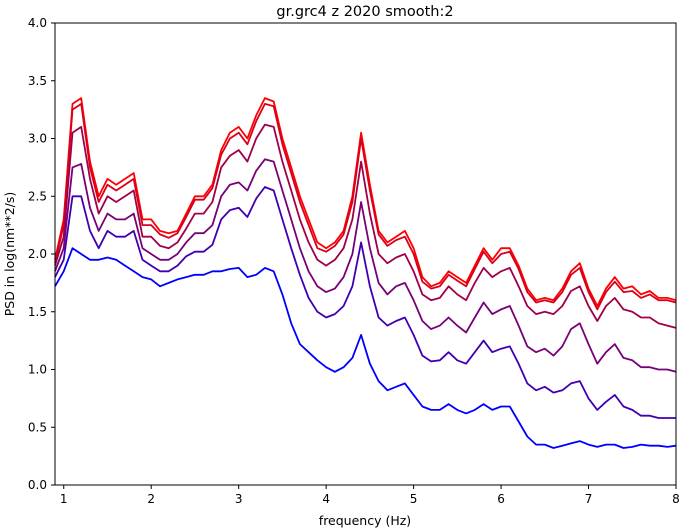 This screenshot has width=682, height=531. What do you see at coordinates (37, 370) in the screenshot?
I see `y-tick-label: 1.0` at bounding box center [37, 370].